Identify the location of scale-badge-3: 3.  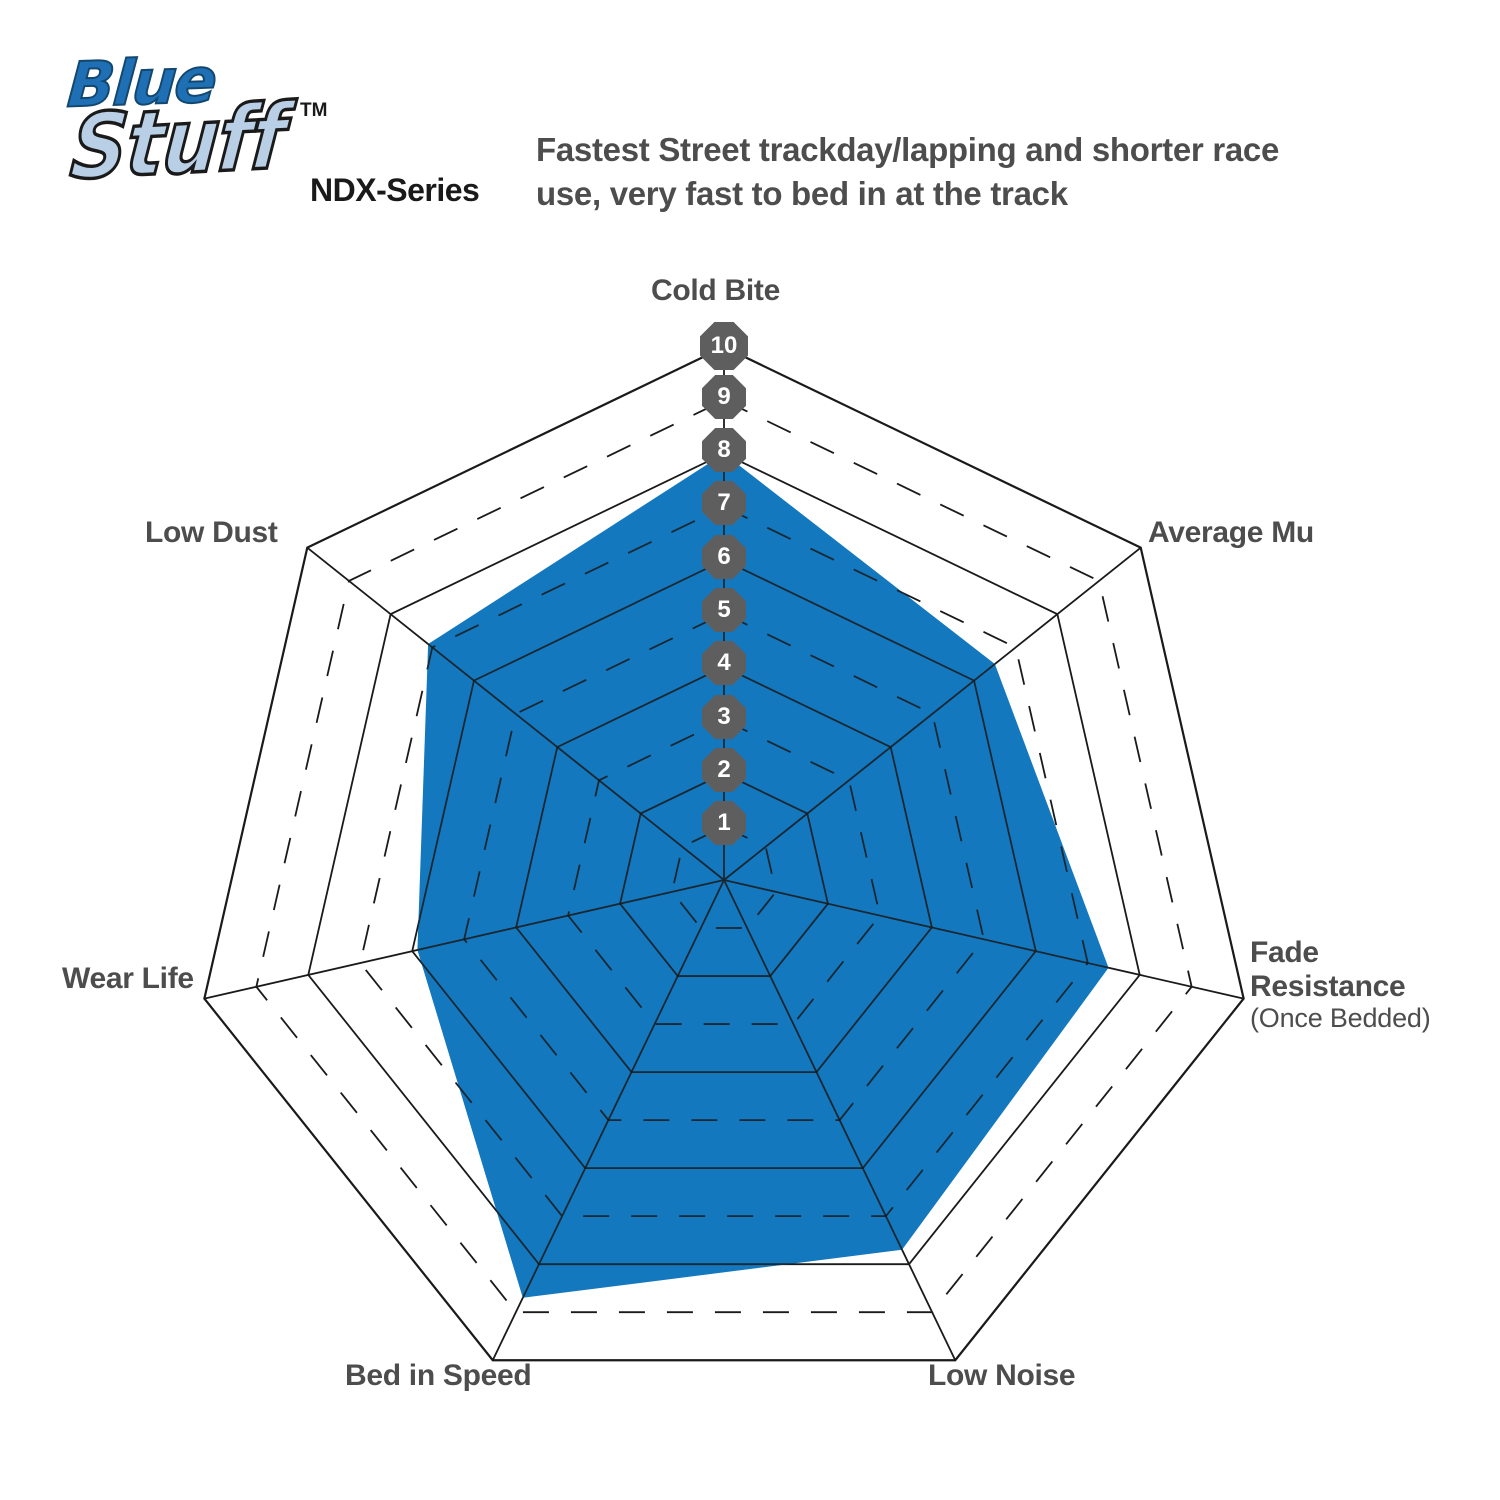
(724, 717).